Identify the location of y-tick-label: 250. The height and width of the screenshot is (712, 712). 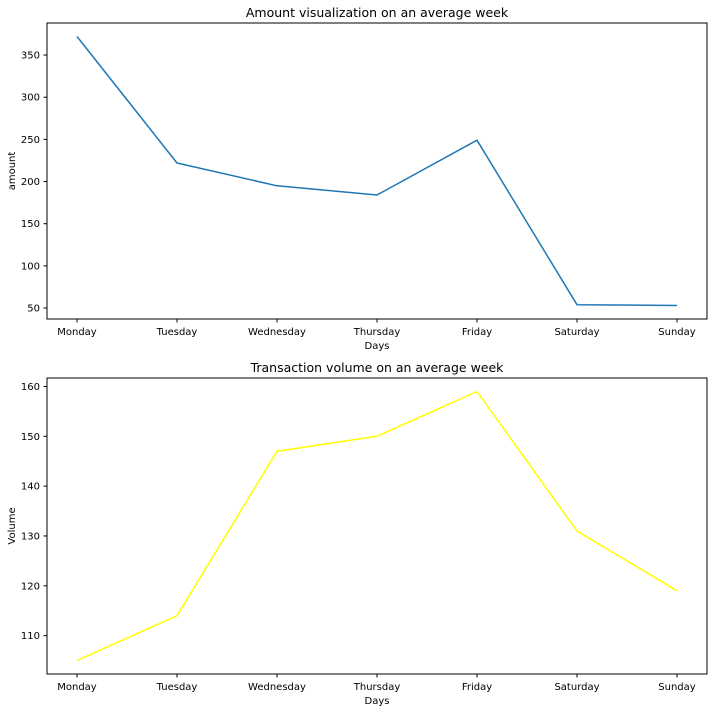
(30, 140).